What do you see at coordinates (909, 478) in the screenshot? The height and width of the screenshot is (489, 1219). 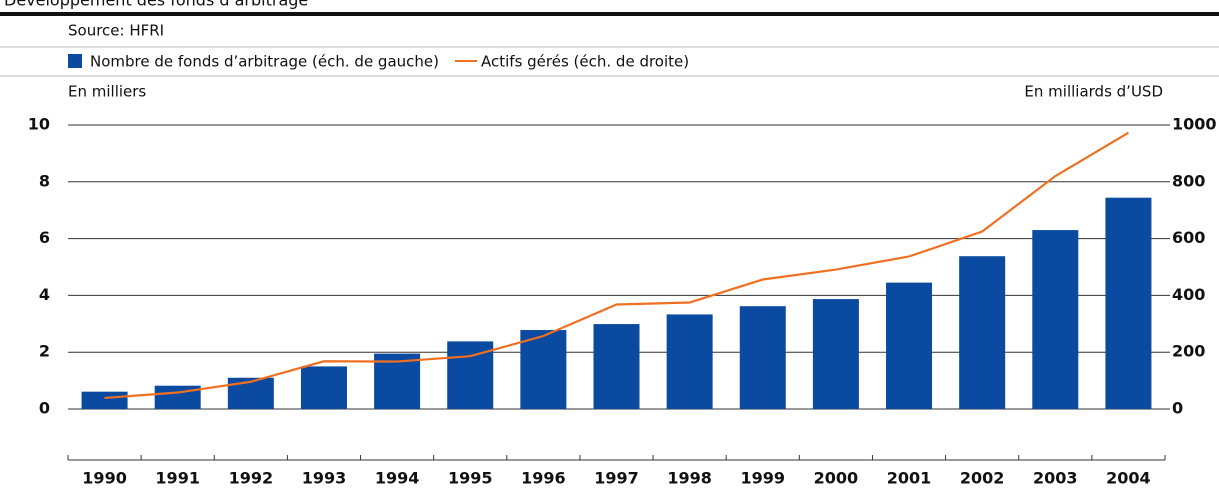 I see `x-tick-label: 2001` at bounding box center [909, 478].